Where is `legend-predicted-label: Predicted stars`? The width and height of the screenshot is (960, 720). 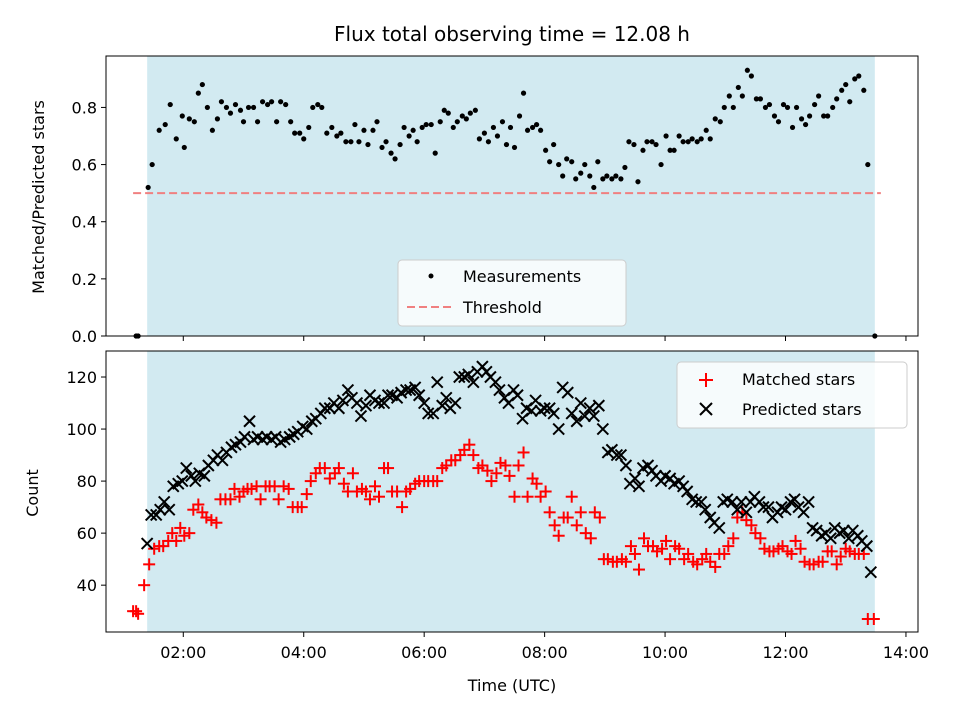
legend-predicted-label: Predicted stars is located at coordinates (802, 409).